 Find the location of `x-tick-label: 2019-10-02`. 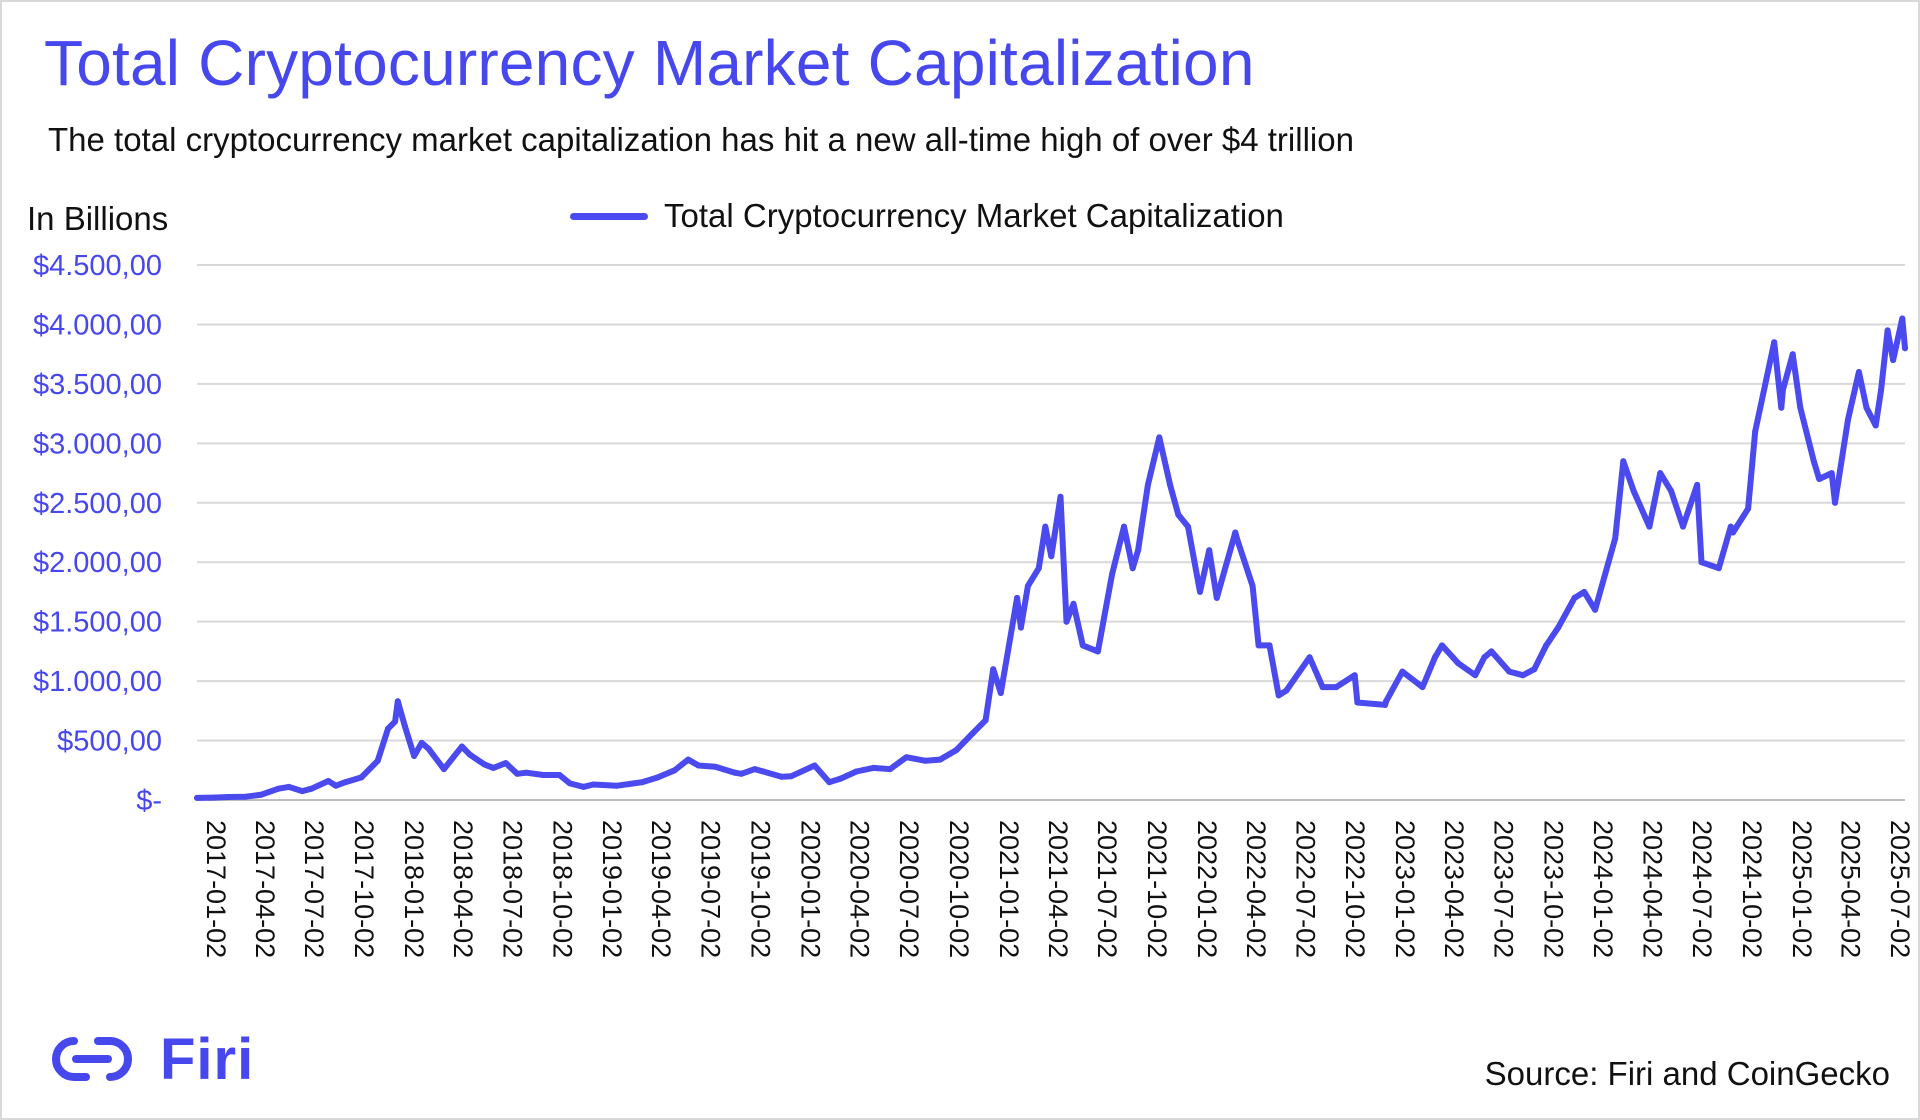

x-tick-label: 2019-10-02 is located at coordinates (760, 889).